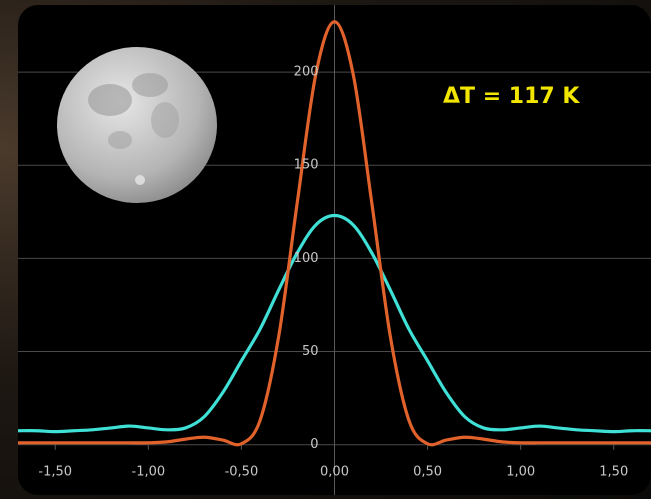 The height and width of the screenshot is (499, 651). I want to click on y-tick-label: 150, so click(306, 165).